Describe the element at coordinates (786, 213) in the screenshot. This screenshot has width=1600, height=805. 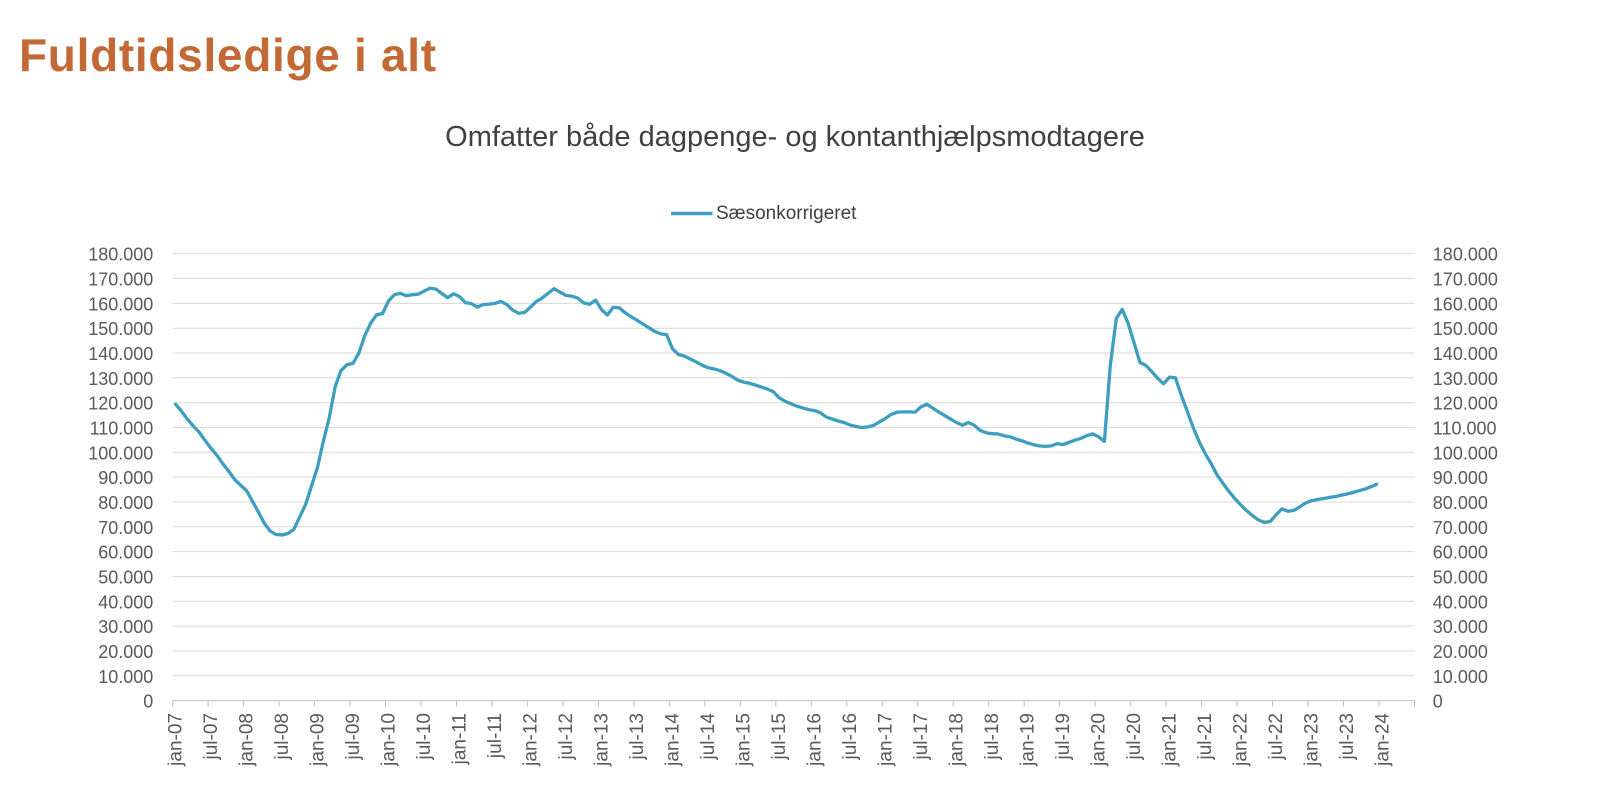
I see `svg-text: Sæsonkorrigeret` at that location.